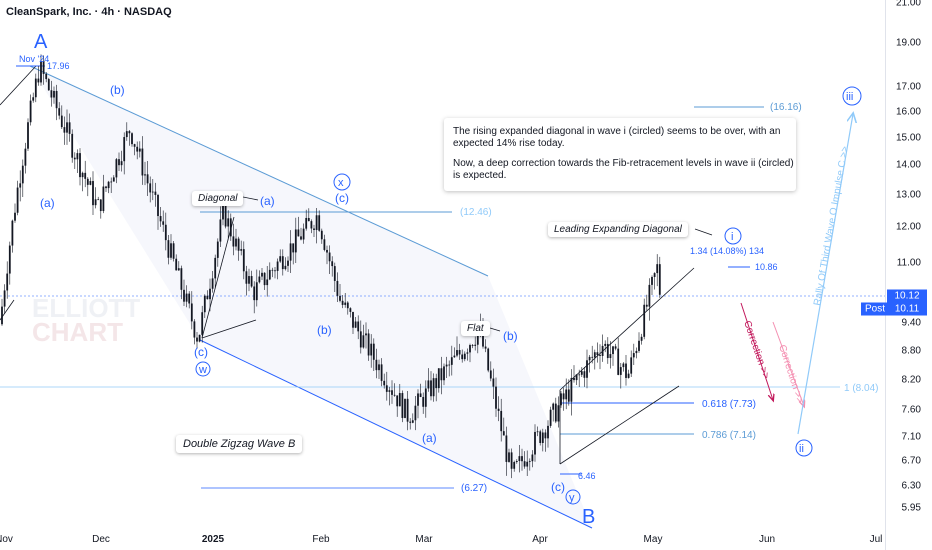 Image resolution: width=932 pixels, height=550 pixels. I want to click on y-tick-label: 21.00, so click(908, 4).